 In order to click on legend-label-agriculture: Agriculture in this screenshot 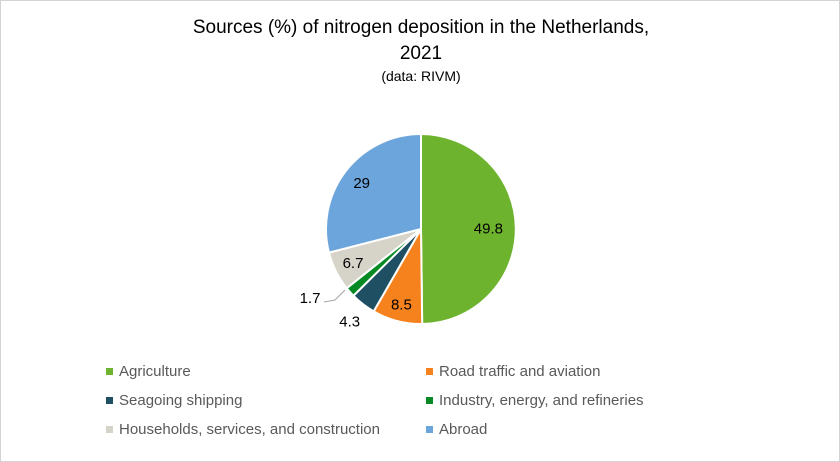, I will do `click(155, 371)`.